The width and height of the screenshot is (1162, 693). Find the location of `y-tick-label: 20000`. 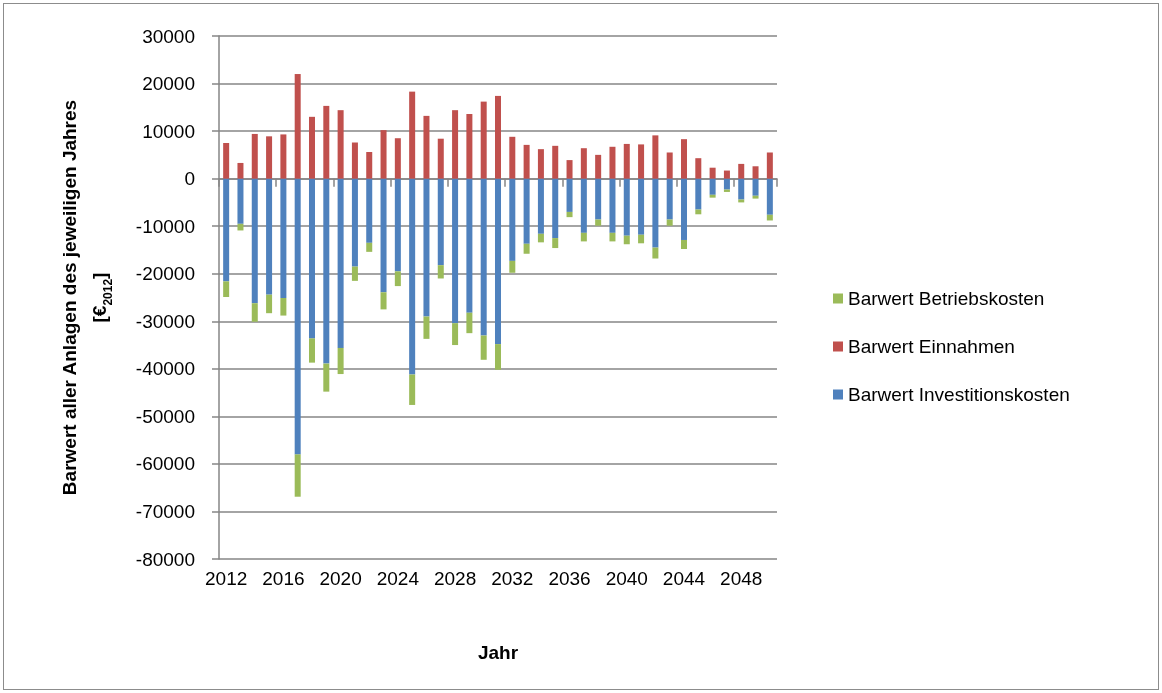

y-tick-label: 20000 is located at coordinates (168, 84).